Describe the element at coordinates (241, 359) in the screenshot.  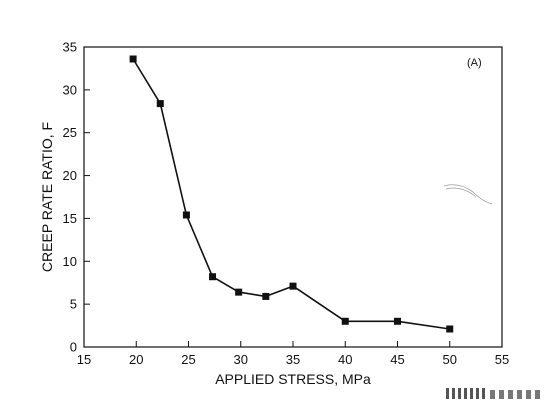
I see `x-tick-label: 30` at that location.